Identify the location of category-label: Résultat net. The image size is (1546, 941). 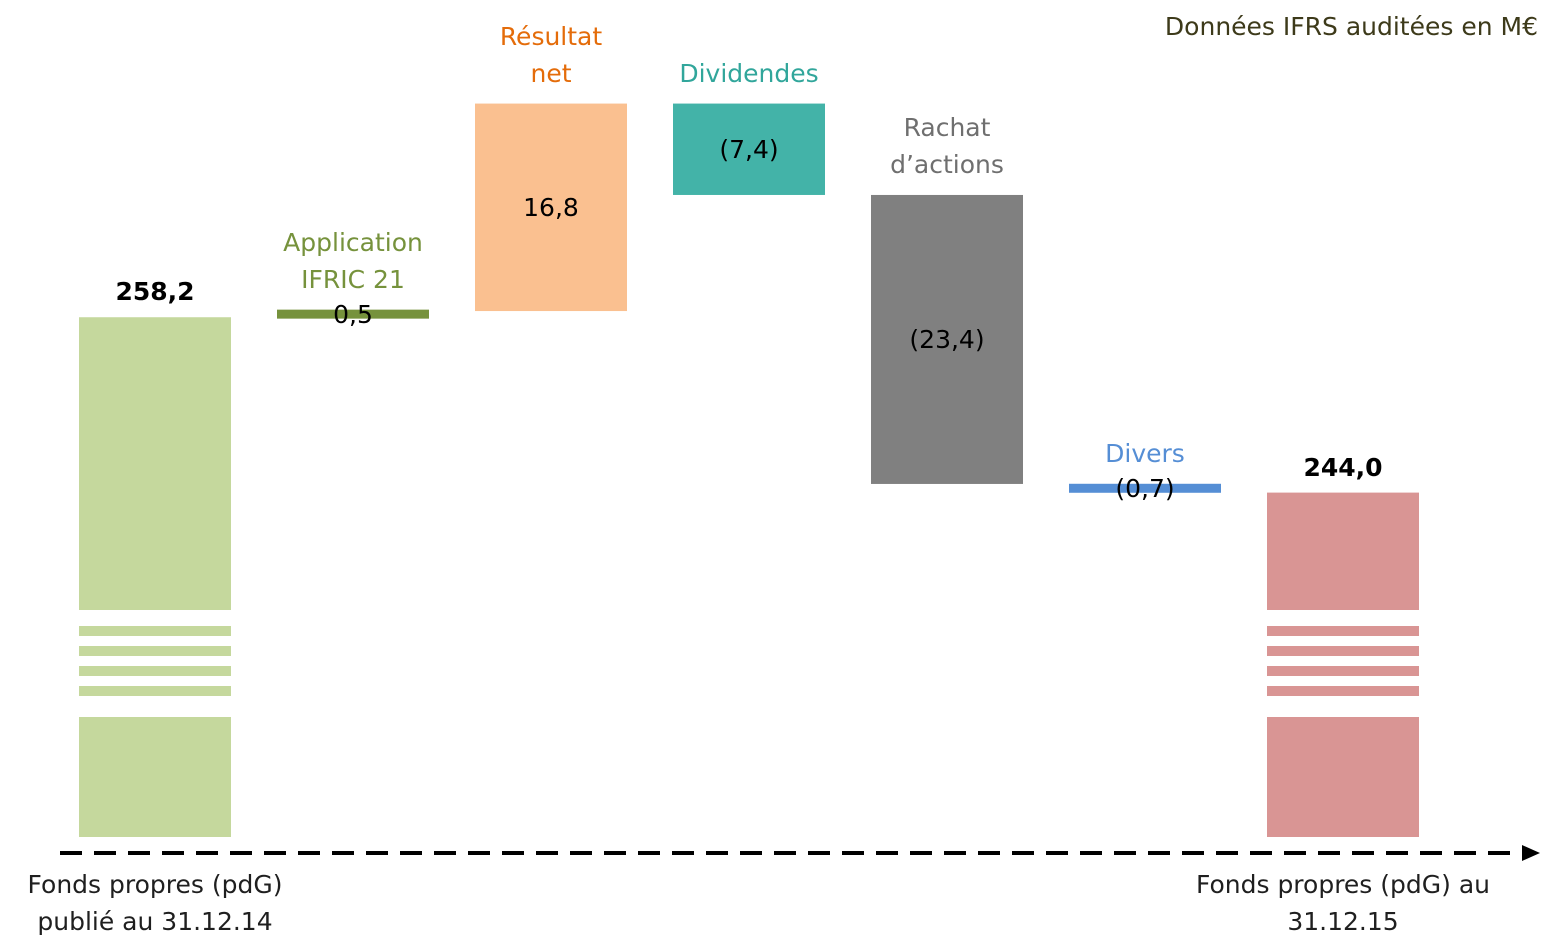
(551, 54).